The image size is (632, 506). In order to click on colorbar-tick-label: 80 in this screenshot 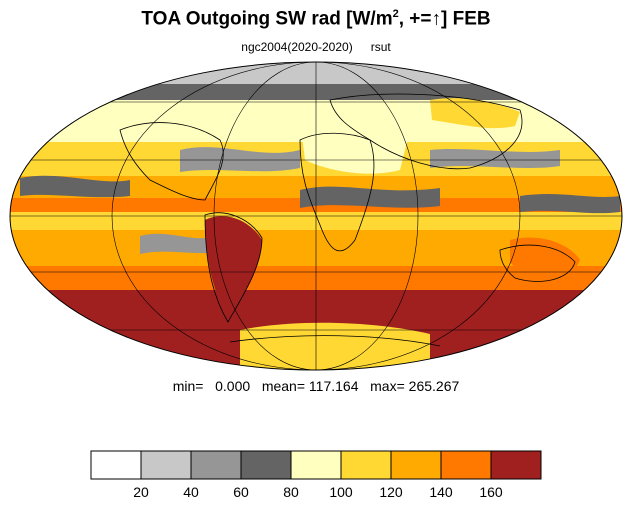, I will do `click(291, 492)`.